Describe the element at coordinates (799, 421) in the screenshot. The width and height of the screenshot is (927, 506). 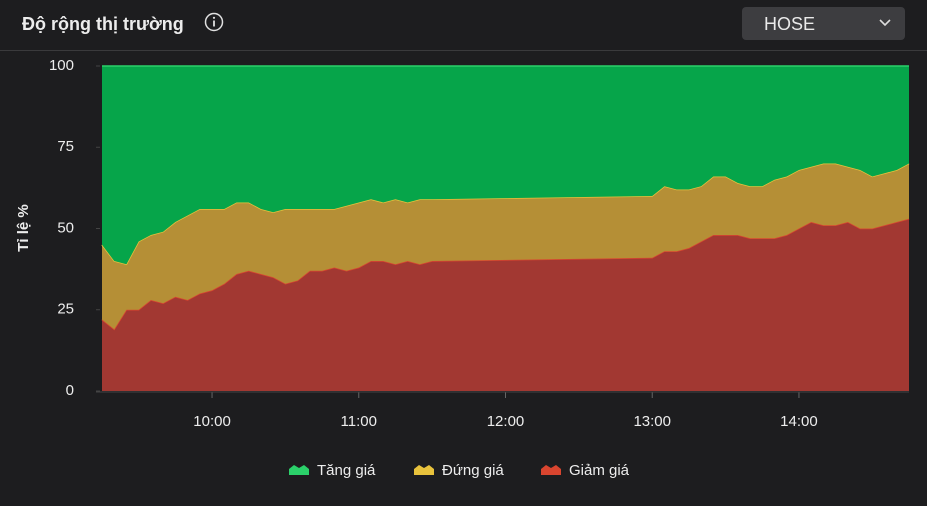
I see `x-tick-label: 14:00` at that location.